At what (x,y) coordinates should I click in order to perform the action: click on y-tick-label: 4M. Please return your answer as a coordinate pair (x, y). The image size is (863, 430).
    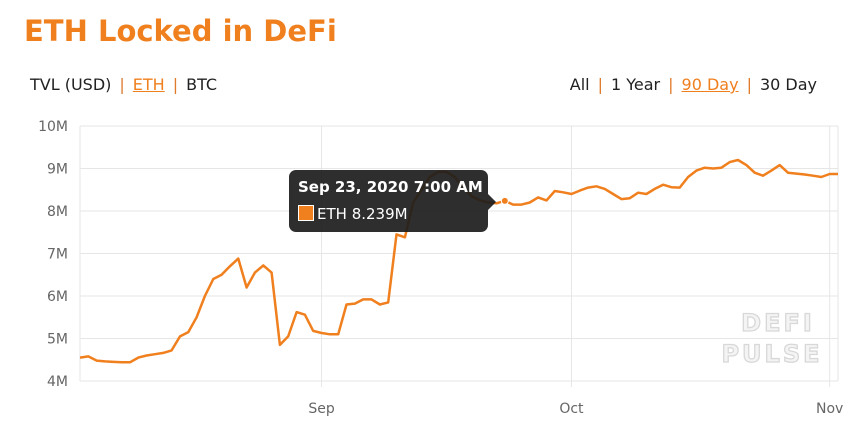
    Looking at the image, I should click on (57, 382).